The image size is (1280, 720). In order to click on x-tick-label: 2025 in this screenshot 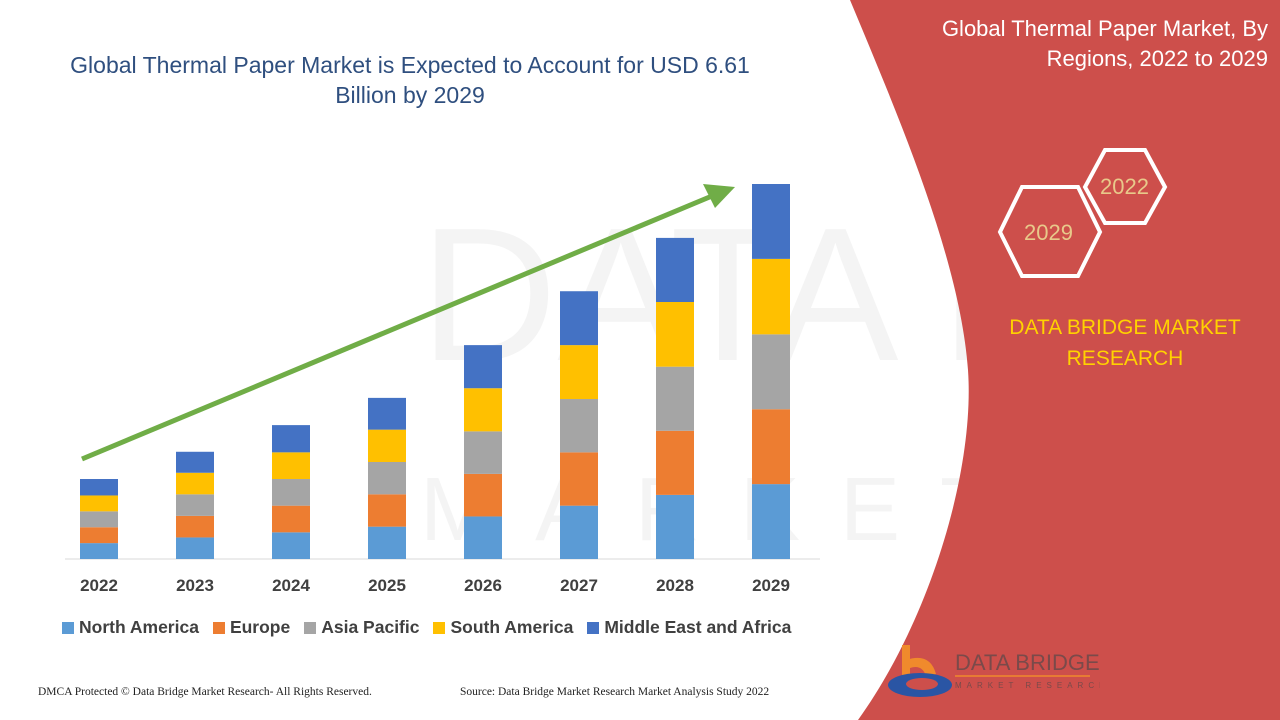, I will do `click(387, 585)`.